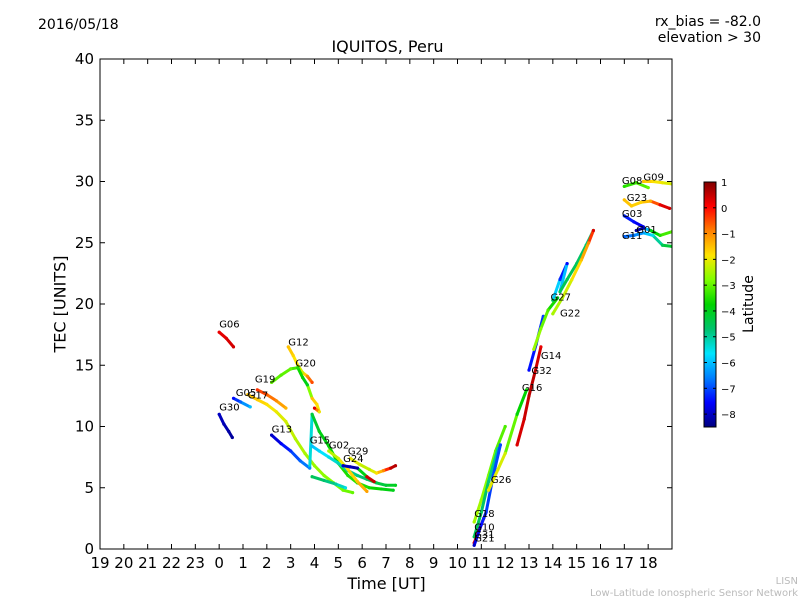  Describe the element at coordinates (84, 120) in the screenshot. I see `y-tick-label: 35` at that location.